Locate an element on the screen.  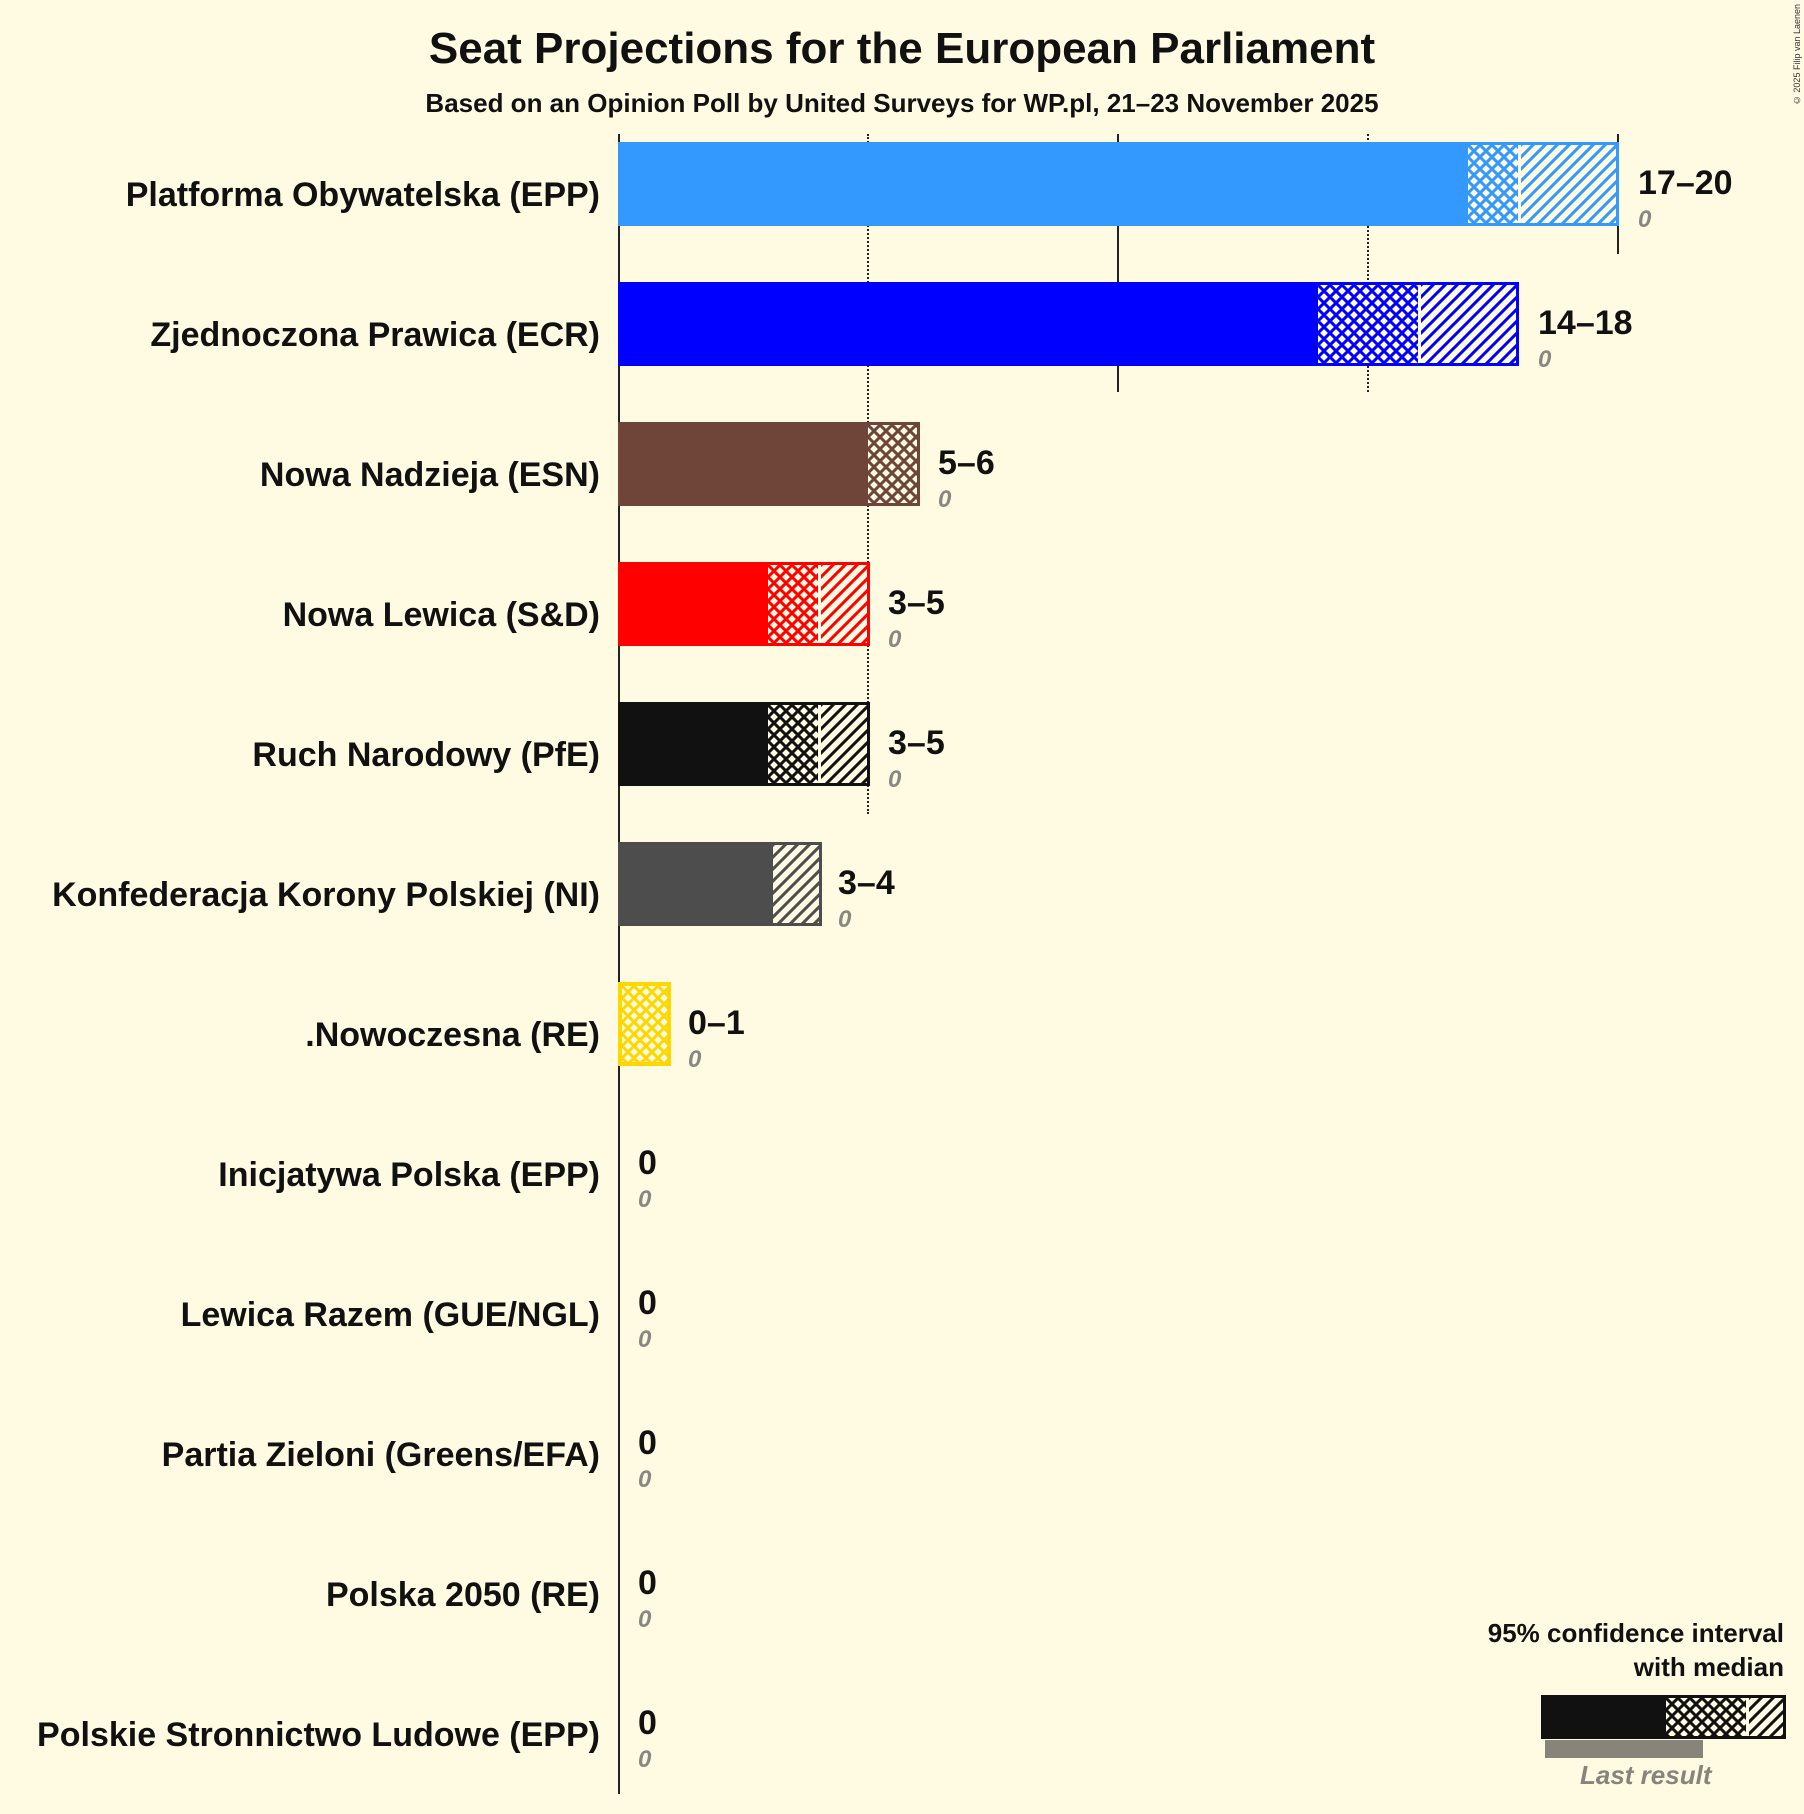
bar-nowoczesna is located at coordinates (644, 1024).